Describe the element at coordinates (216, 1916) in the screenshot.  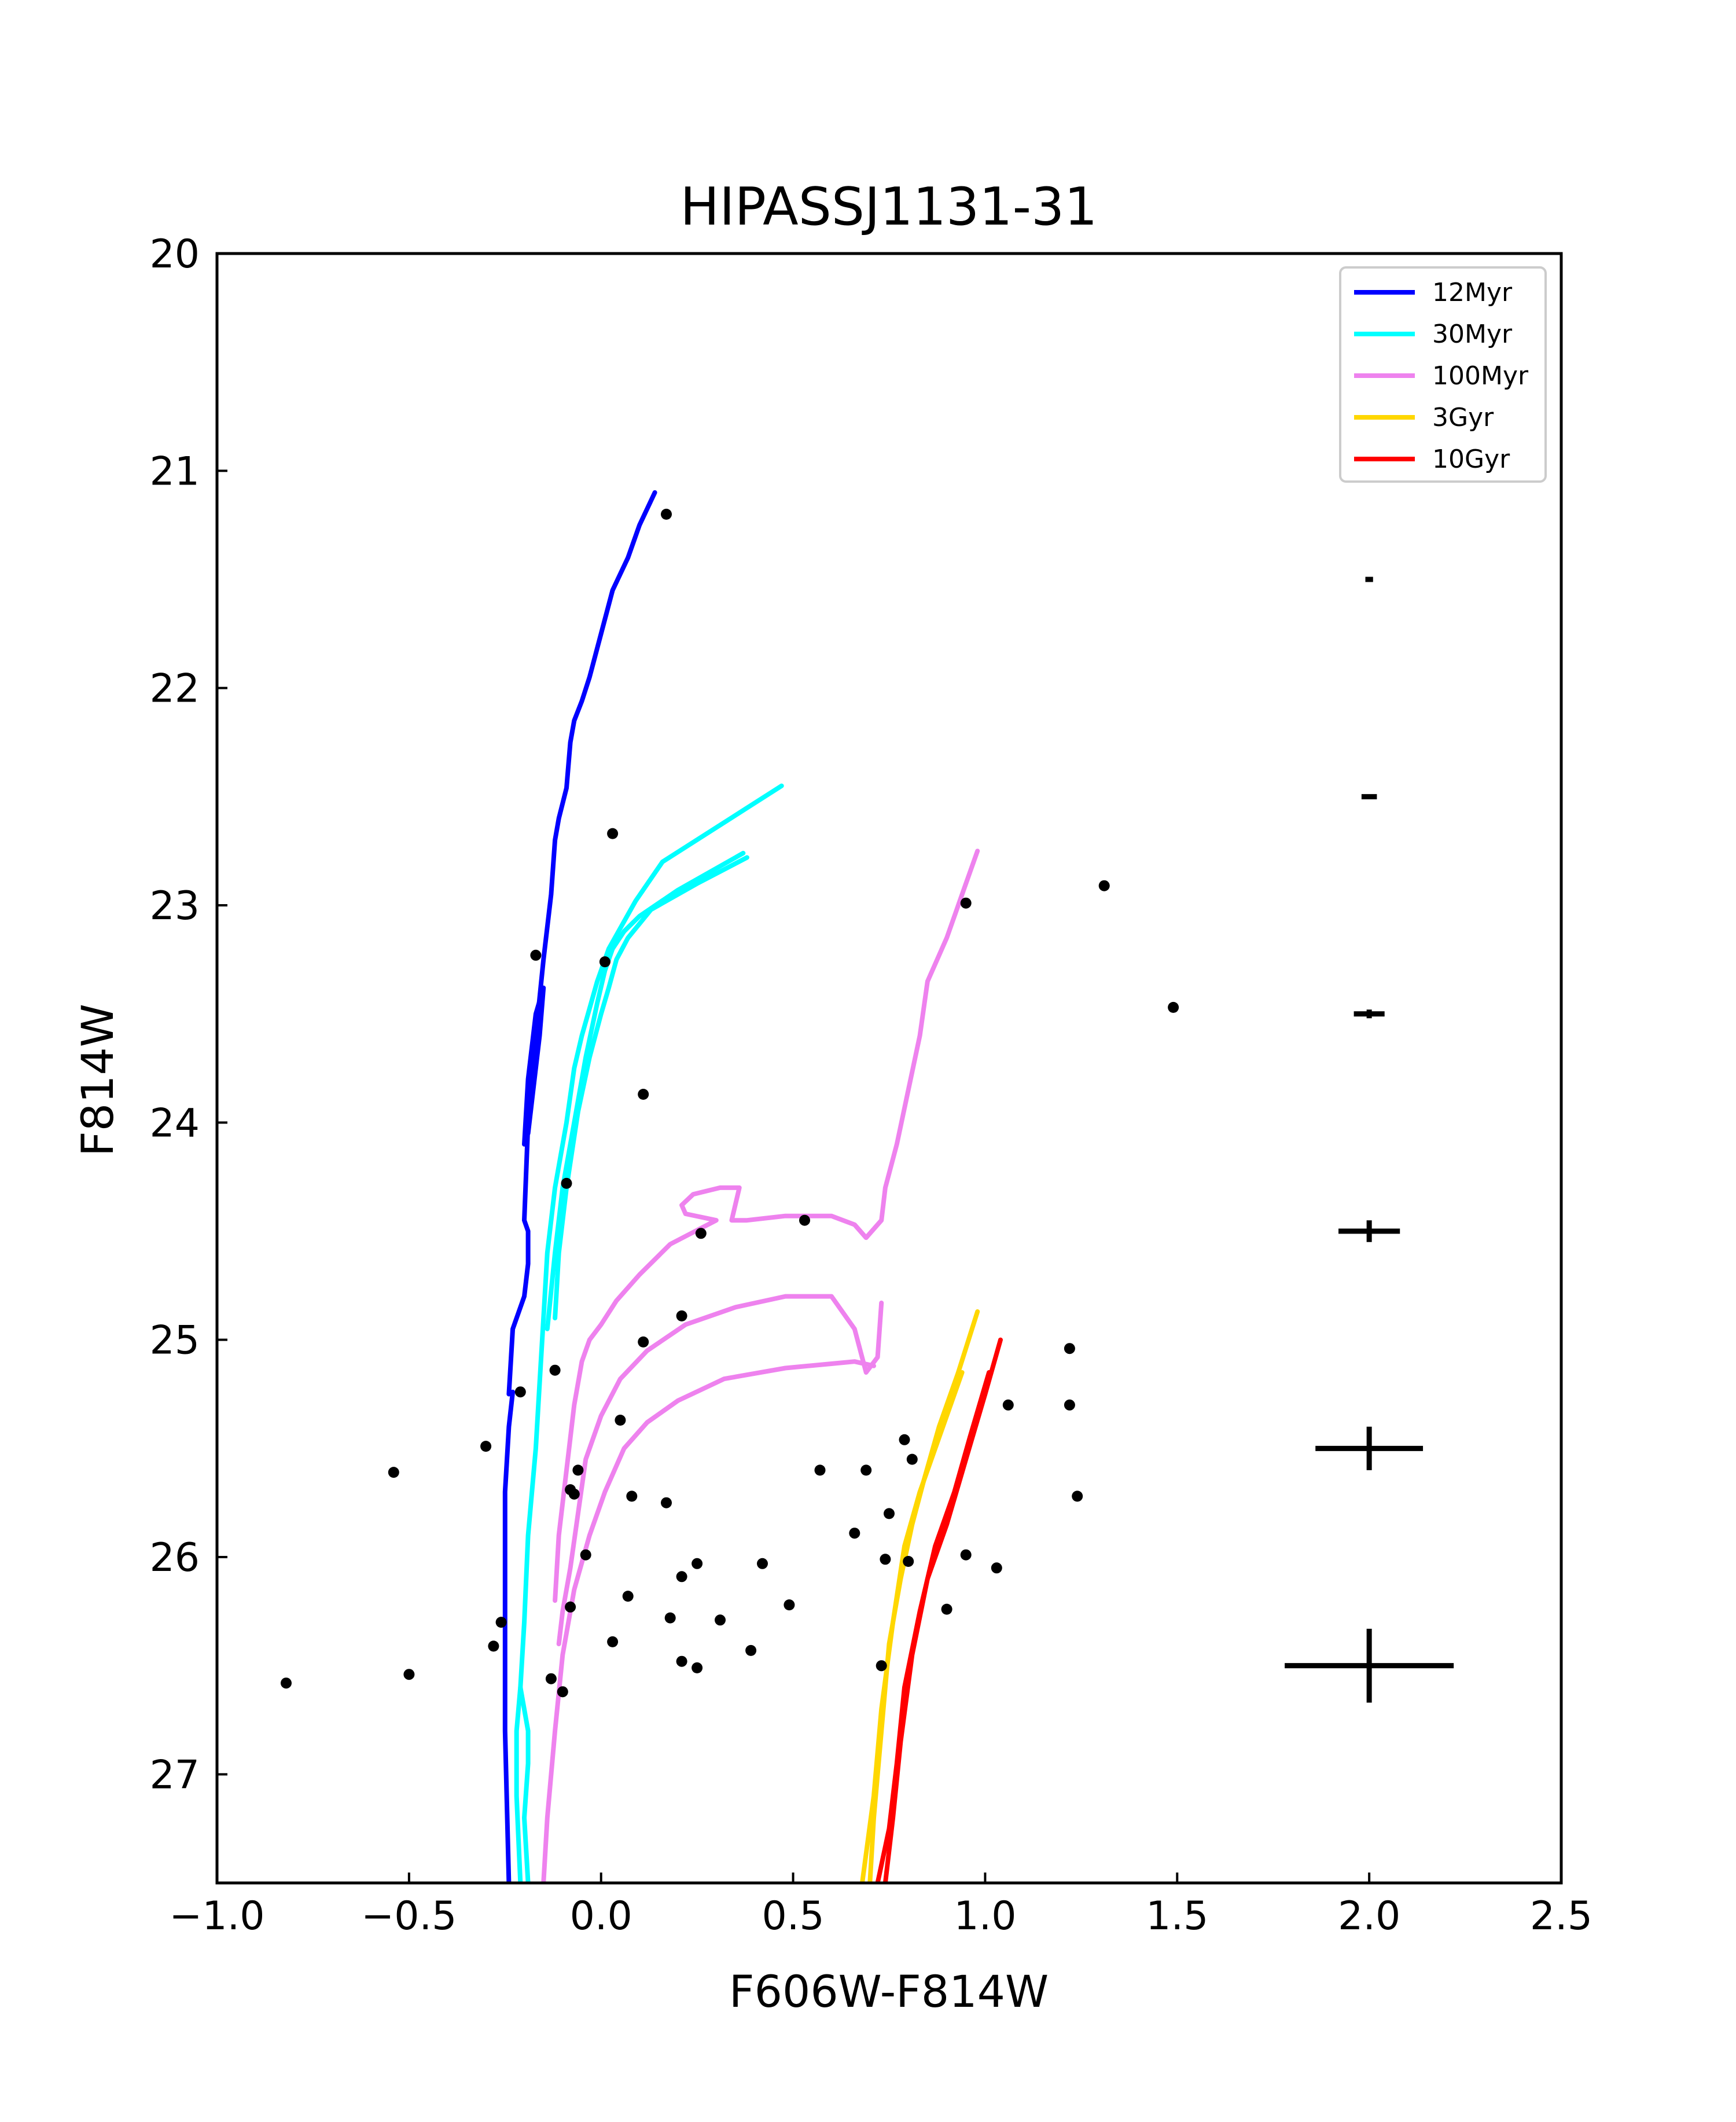
I see `x-tick-label: −1.0` at that location.